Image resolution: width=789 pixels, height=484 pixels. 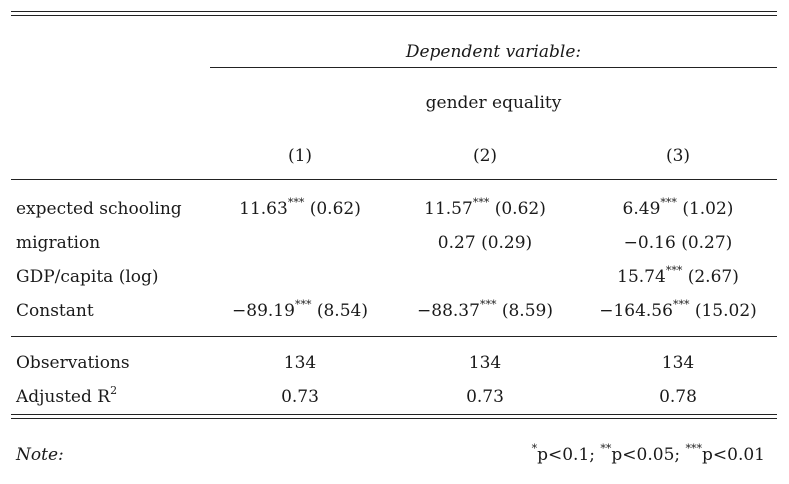 I want to click on row-label: expected schooling, so click(x=99, y=209).